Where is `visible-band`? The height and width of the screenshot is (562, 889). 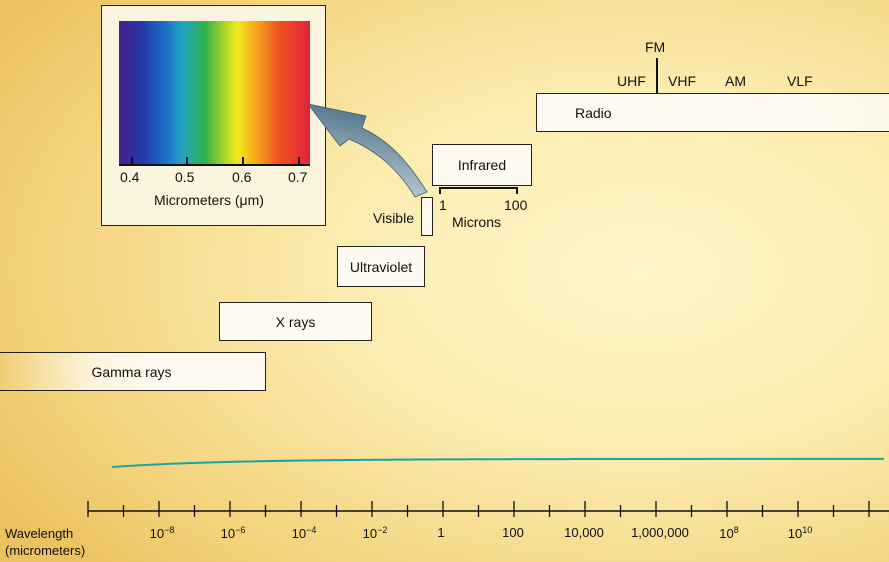
visible-band is located at coordinates (427, 216).